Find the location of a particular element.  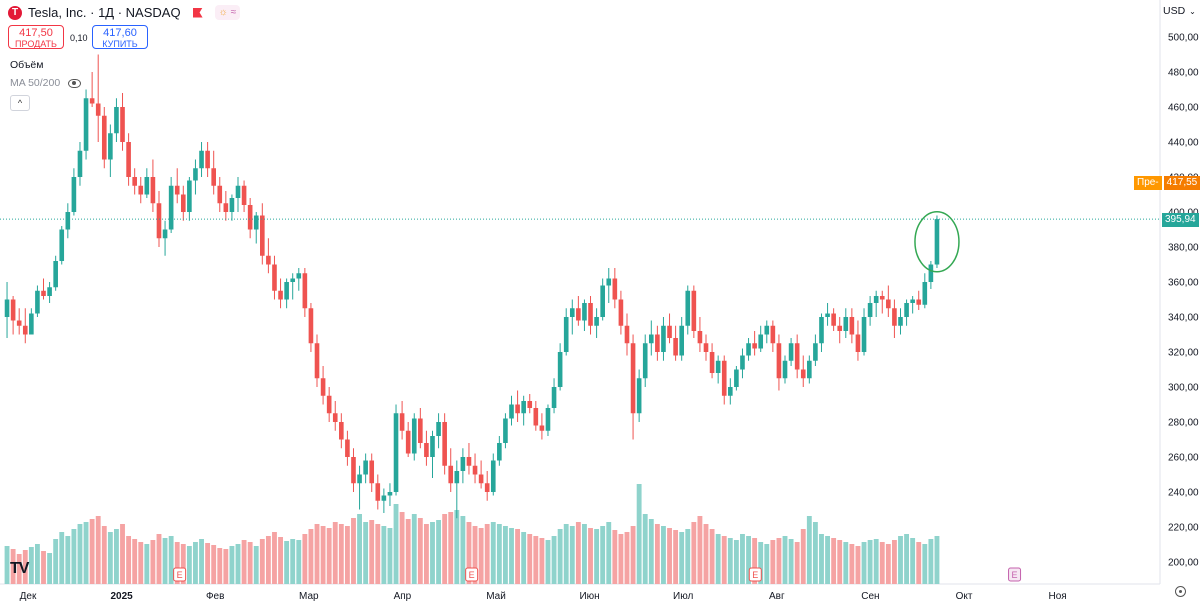

session-badge: ☼ ≈ is located at coordinates (227, 12).